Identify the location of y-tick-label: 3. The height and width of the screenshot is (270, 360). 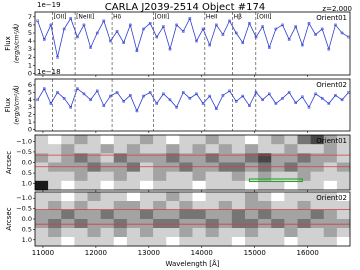
(30, 49).